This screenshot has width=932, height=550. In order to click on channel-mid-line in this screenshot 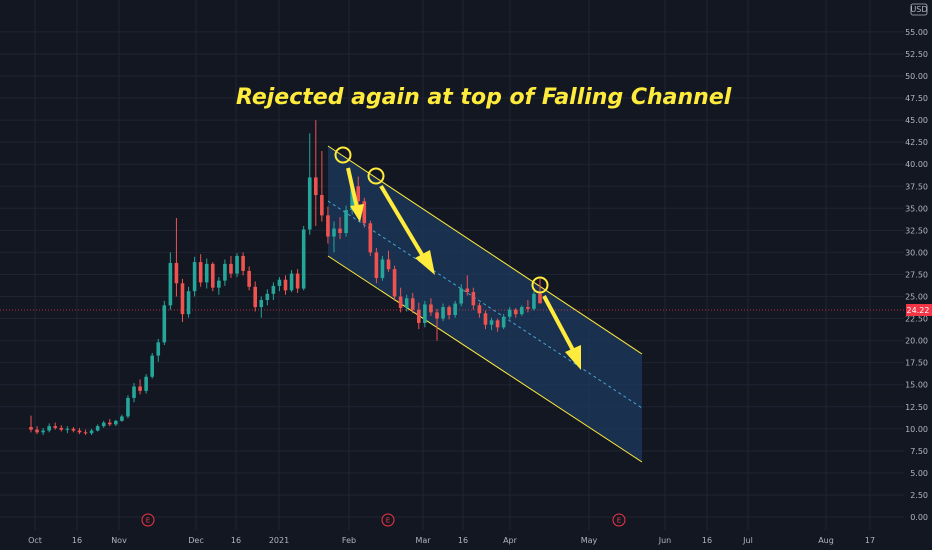, I will do `click(485, 304)`.